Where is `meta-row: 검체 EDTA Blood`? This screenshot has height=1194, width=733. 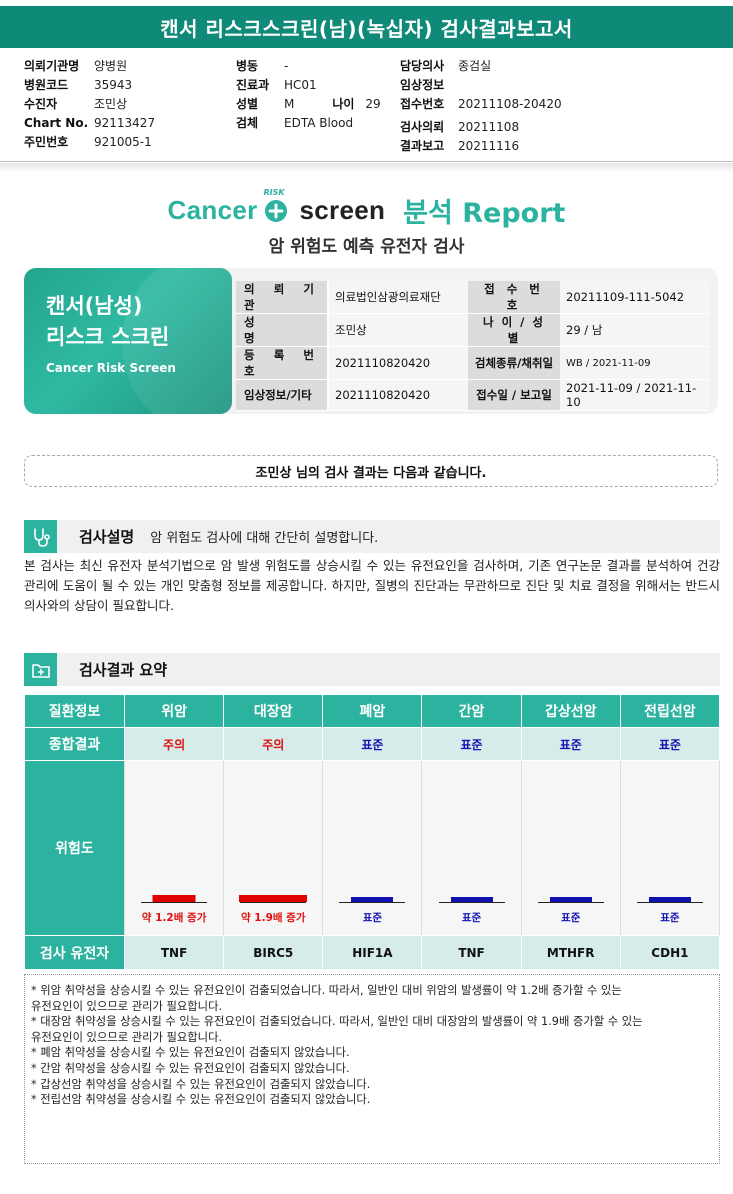 meta-row: 검체 EDTA Blood is located at coordinates (308, 122).